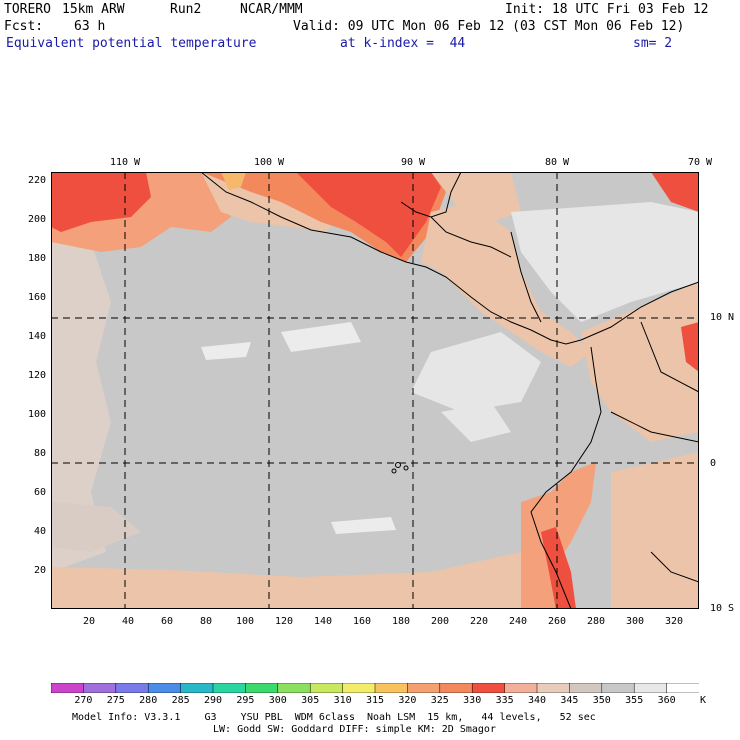 The height and width of the screenshot is (740, 740). Describe the element at coordinates (440, 621) in the screenshot. I see `x-tick-label: 200` at that location.